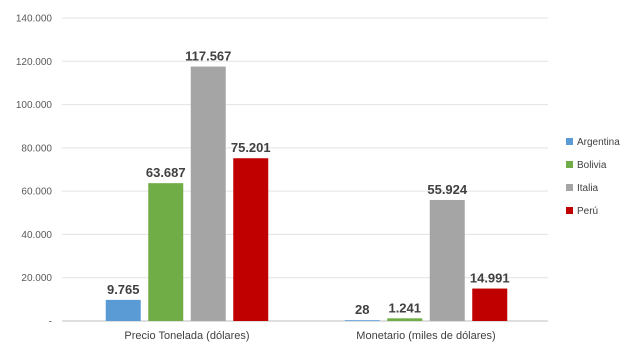  What do you see at coordinates (36, 192) in the screenshot?
I see `y-tick-label: 60.000` at bounding box center [36, 192].